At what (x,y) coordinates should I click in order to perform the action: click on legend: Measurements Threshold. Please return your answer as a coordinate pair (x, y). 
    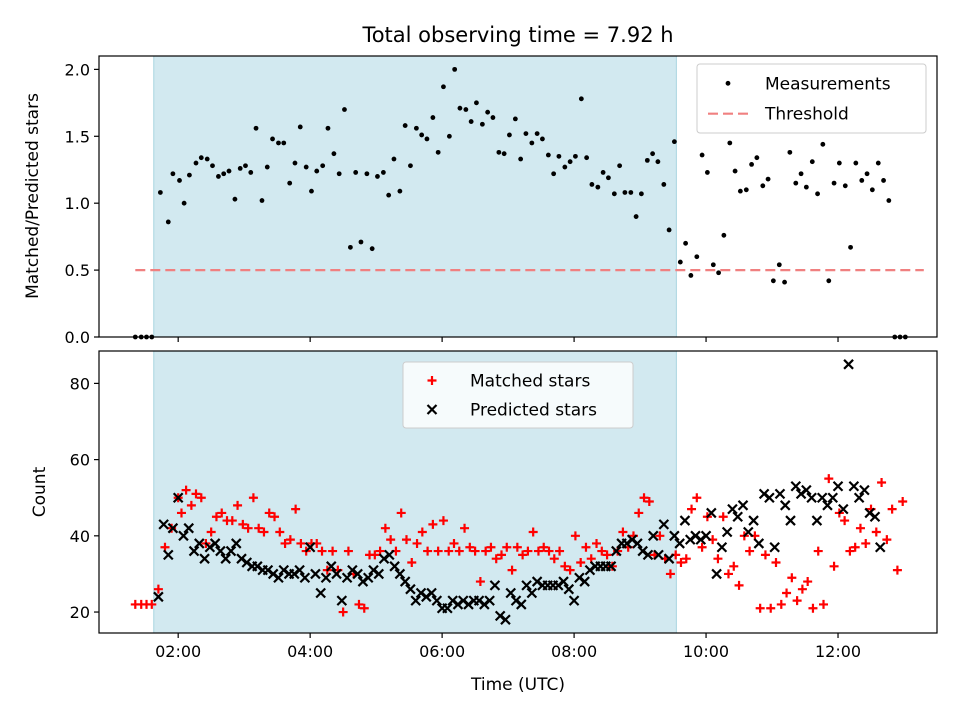
    Looking at the image, I should click on (811, 98).